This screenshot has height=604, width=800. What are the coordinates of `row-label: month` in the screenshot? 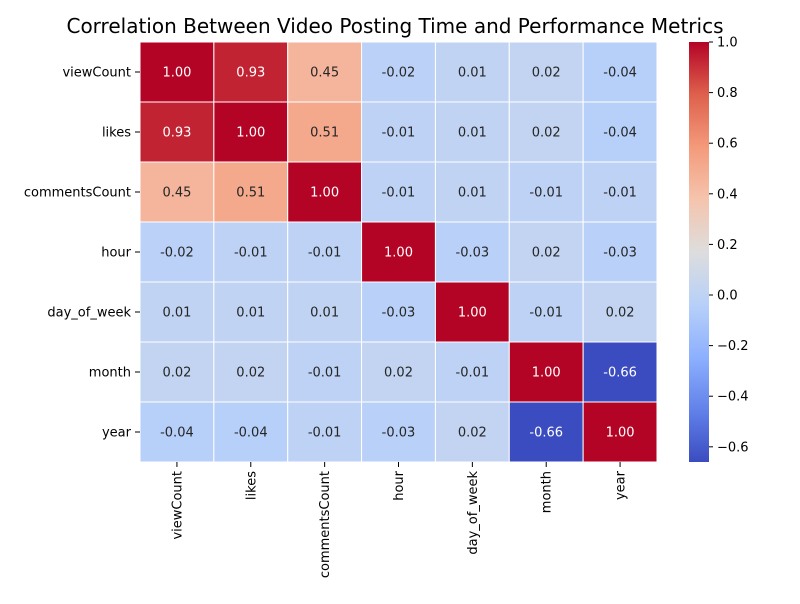 It's located at (110, 373).